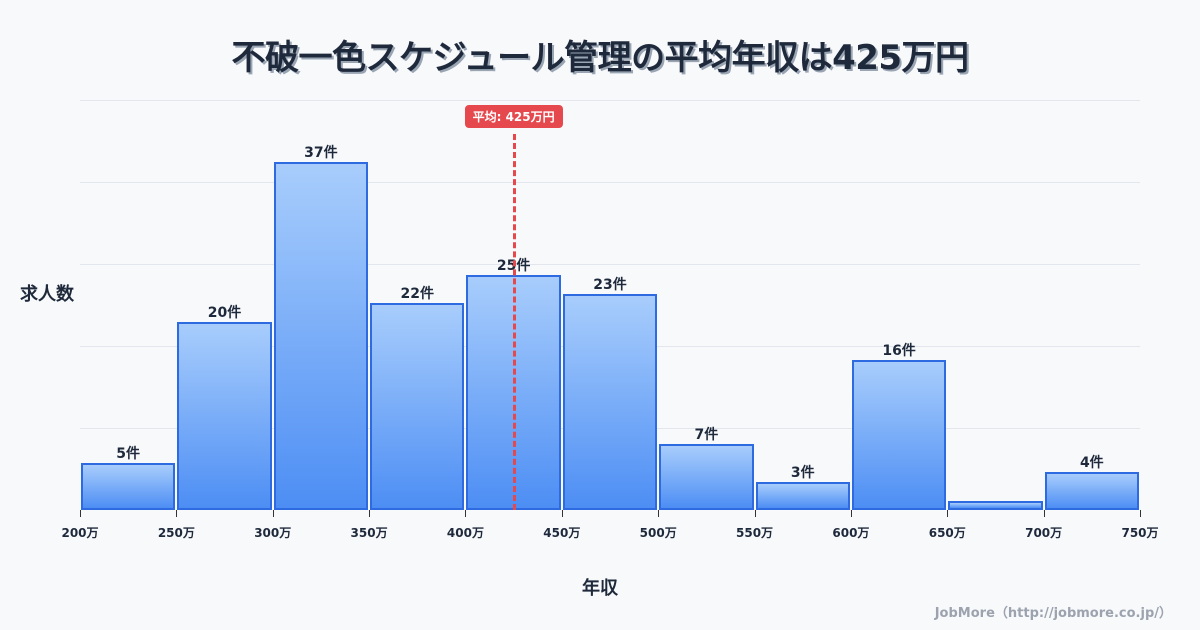 The height and width of the screenshot is (630, 1200). What do you see at coordinates (369, 533) in the screenshot?
I see `x-tick-label: 350万` at bounding box center [369, 533].